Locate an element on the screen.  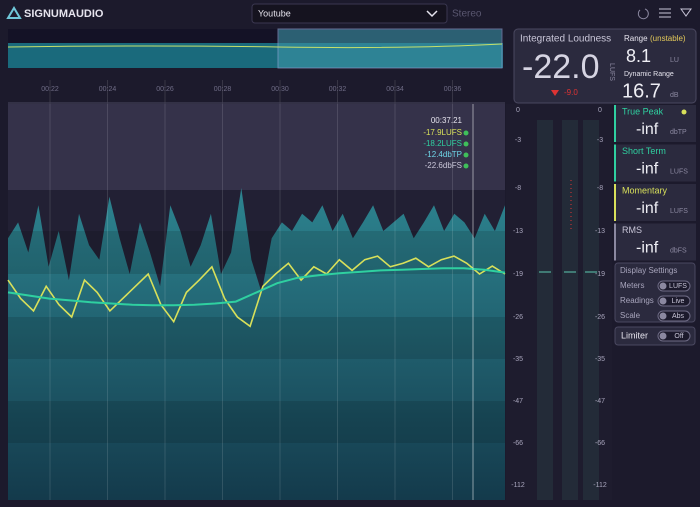
setting-label: Readings is located at coordinates (637, 300).